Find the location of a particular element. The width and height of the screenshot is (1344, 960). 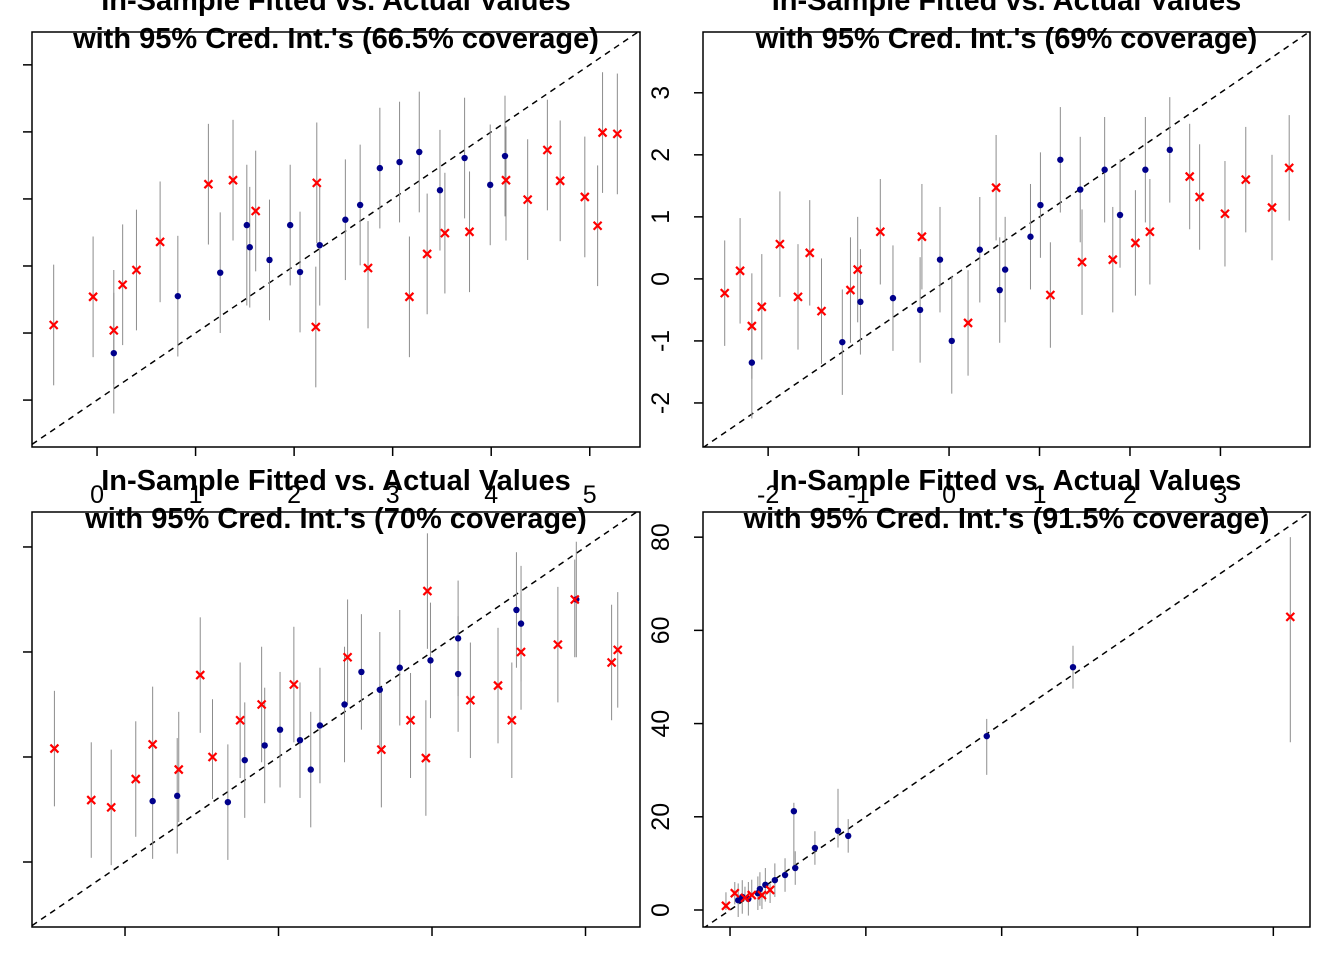

y-tick-label: 1 is located at coordinates (661, 217).